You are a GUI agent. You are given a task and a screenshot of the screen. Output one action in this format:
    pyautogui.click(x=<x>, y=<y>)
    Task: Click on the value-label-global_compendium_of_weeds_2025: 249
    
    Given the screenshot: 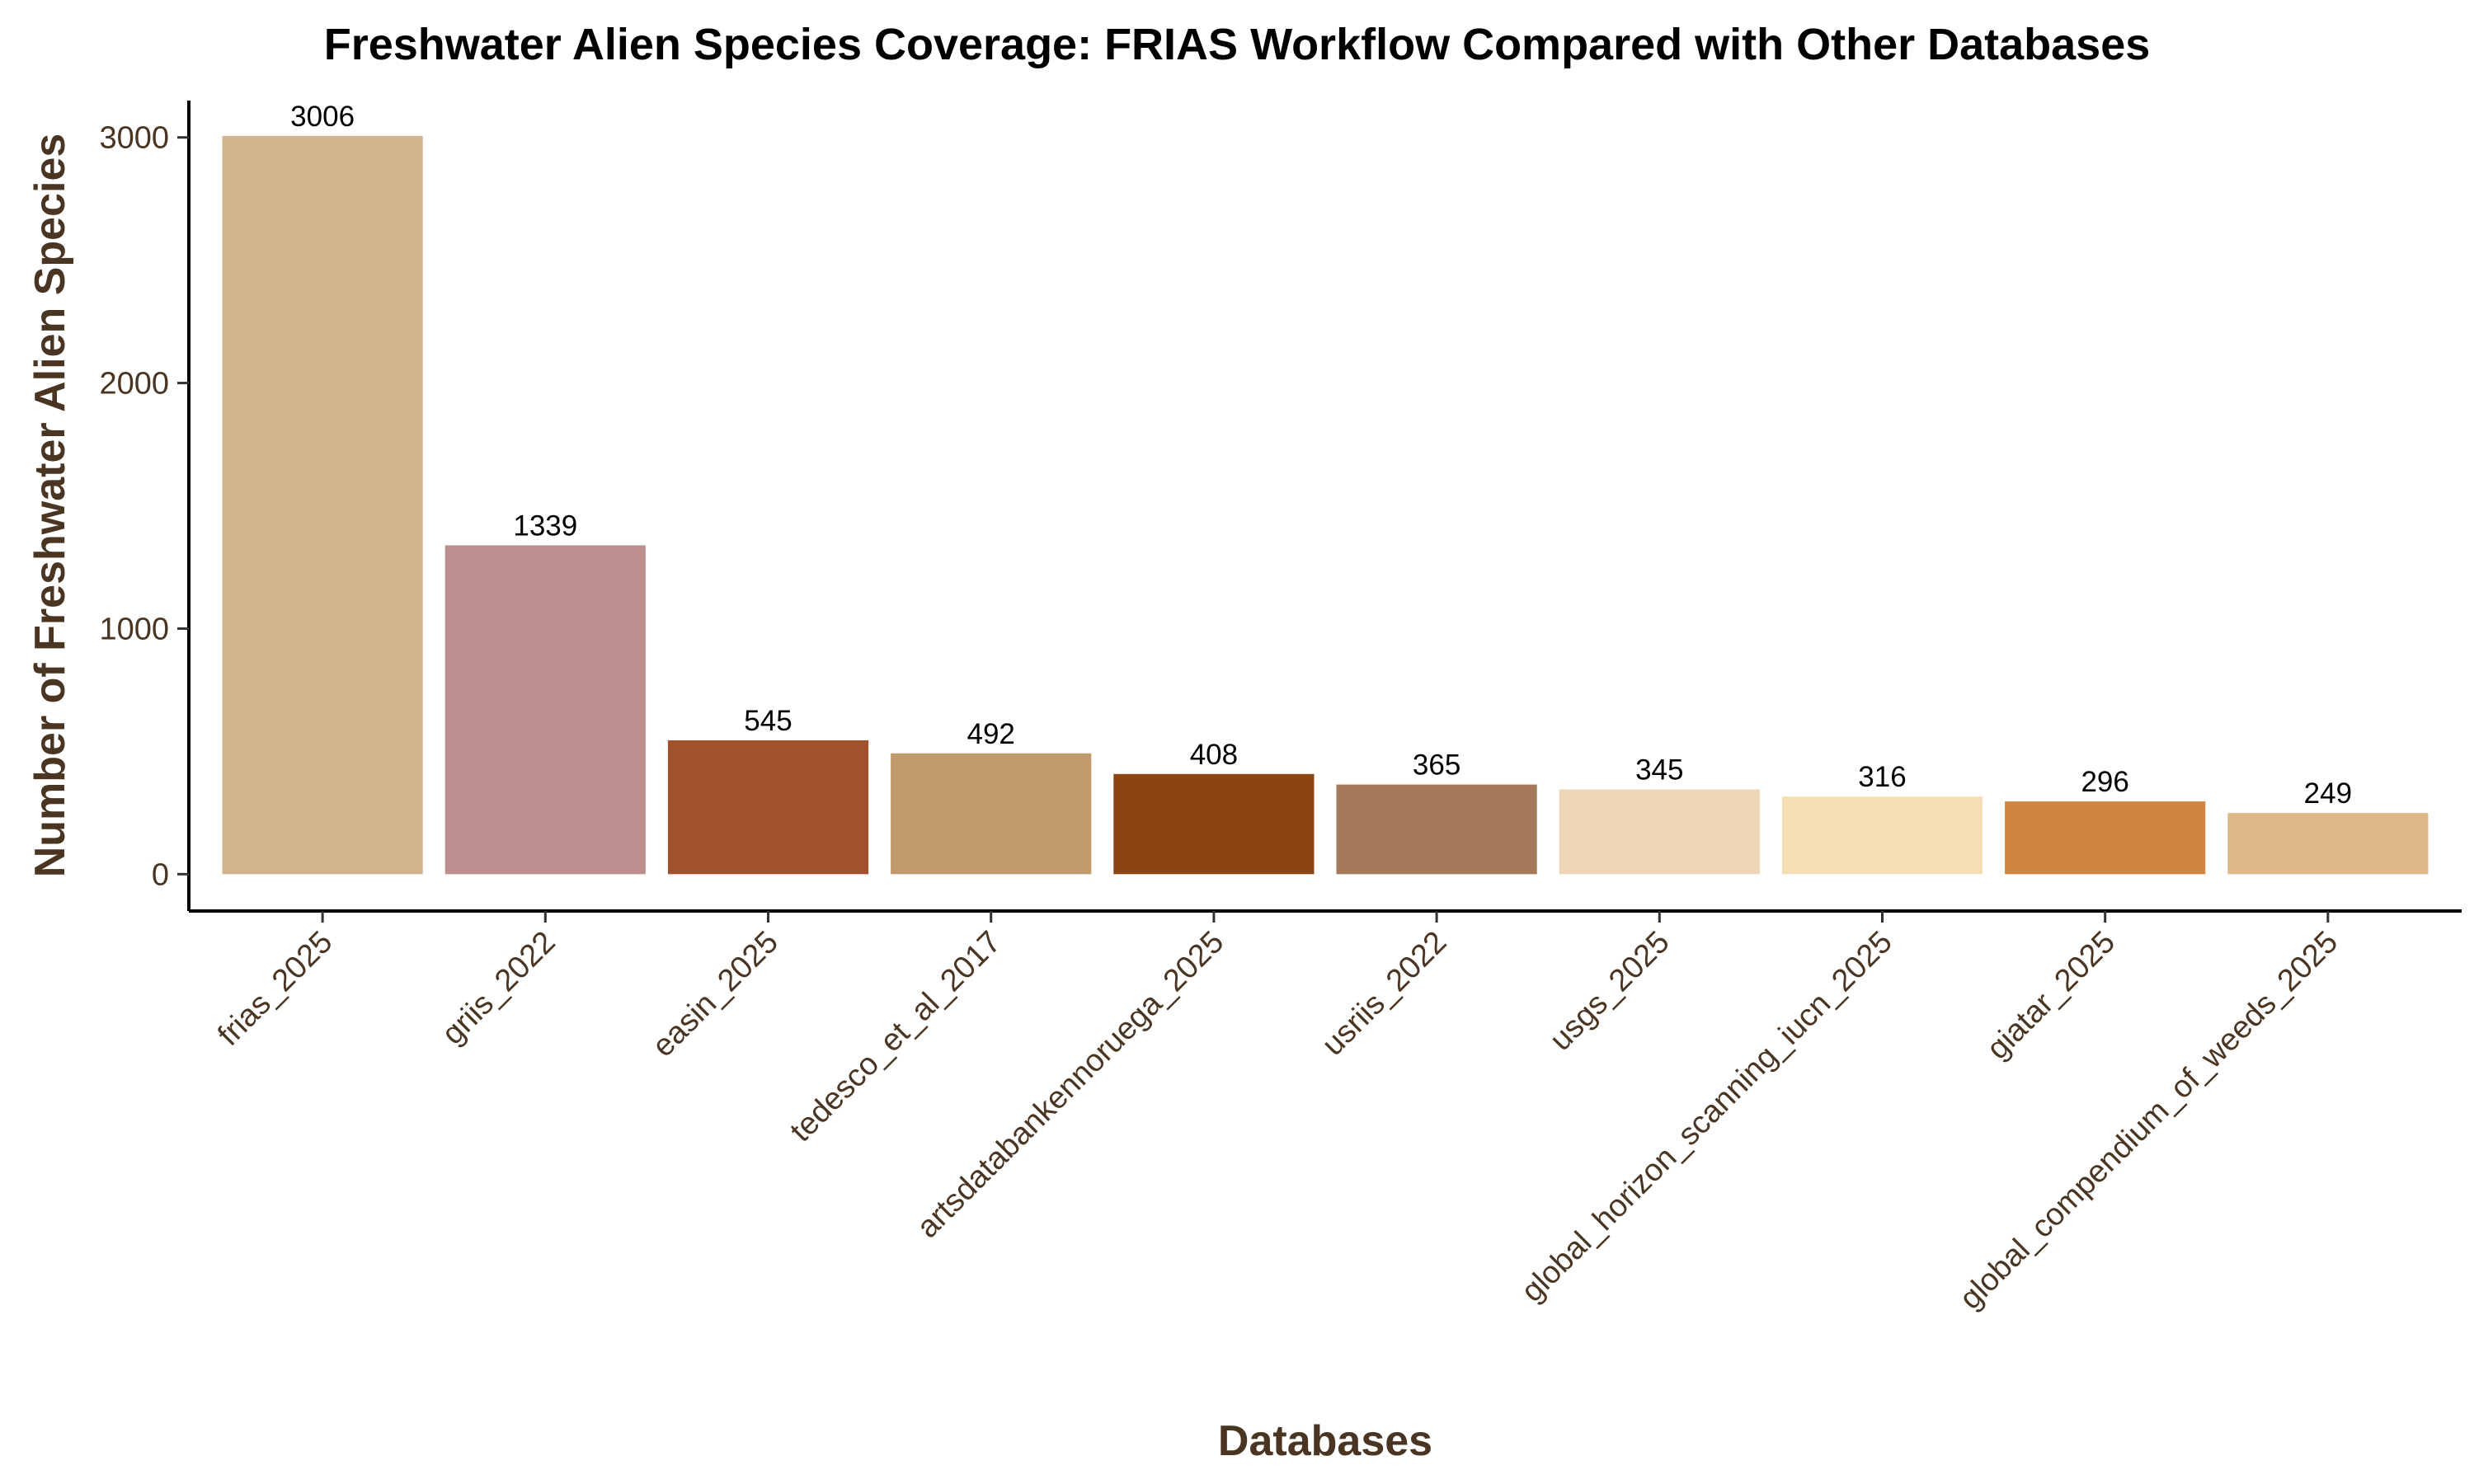 What is the action you would take?
    pyautogui.click(x=2328, y=793)
    